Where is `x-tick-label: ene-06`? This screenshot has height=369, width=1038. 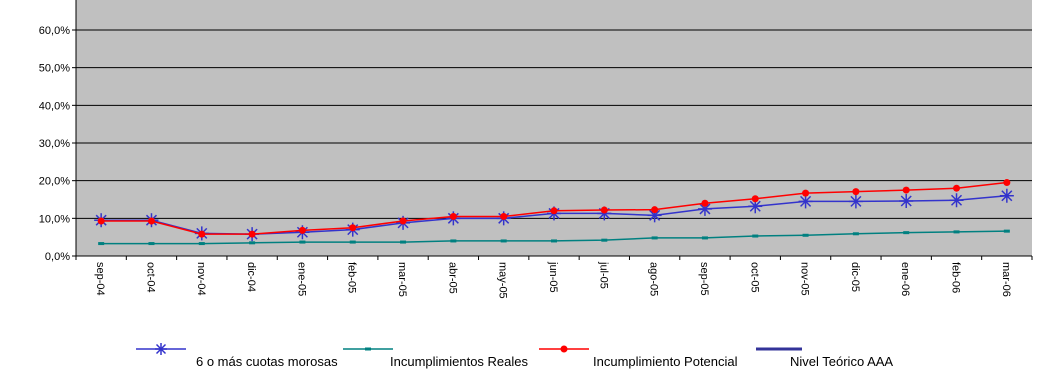 x-tick-label: ene-06 is located at coordinates (905, 279).